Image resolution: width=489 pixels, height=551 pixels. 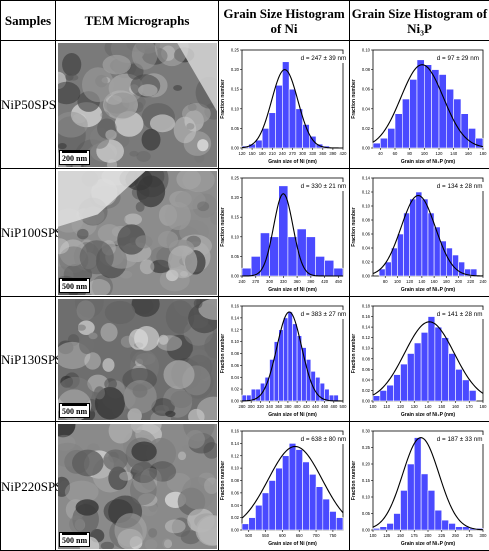 I want to click on x-tick-label: 360, so click(x=298, y=281).